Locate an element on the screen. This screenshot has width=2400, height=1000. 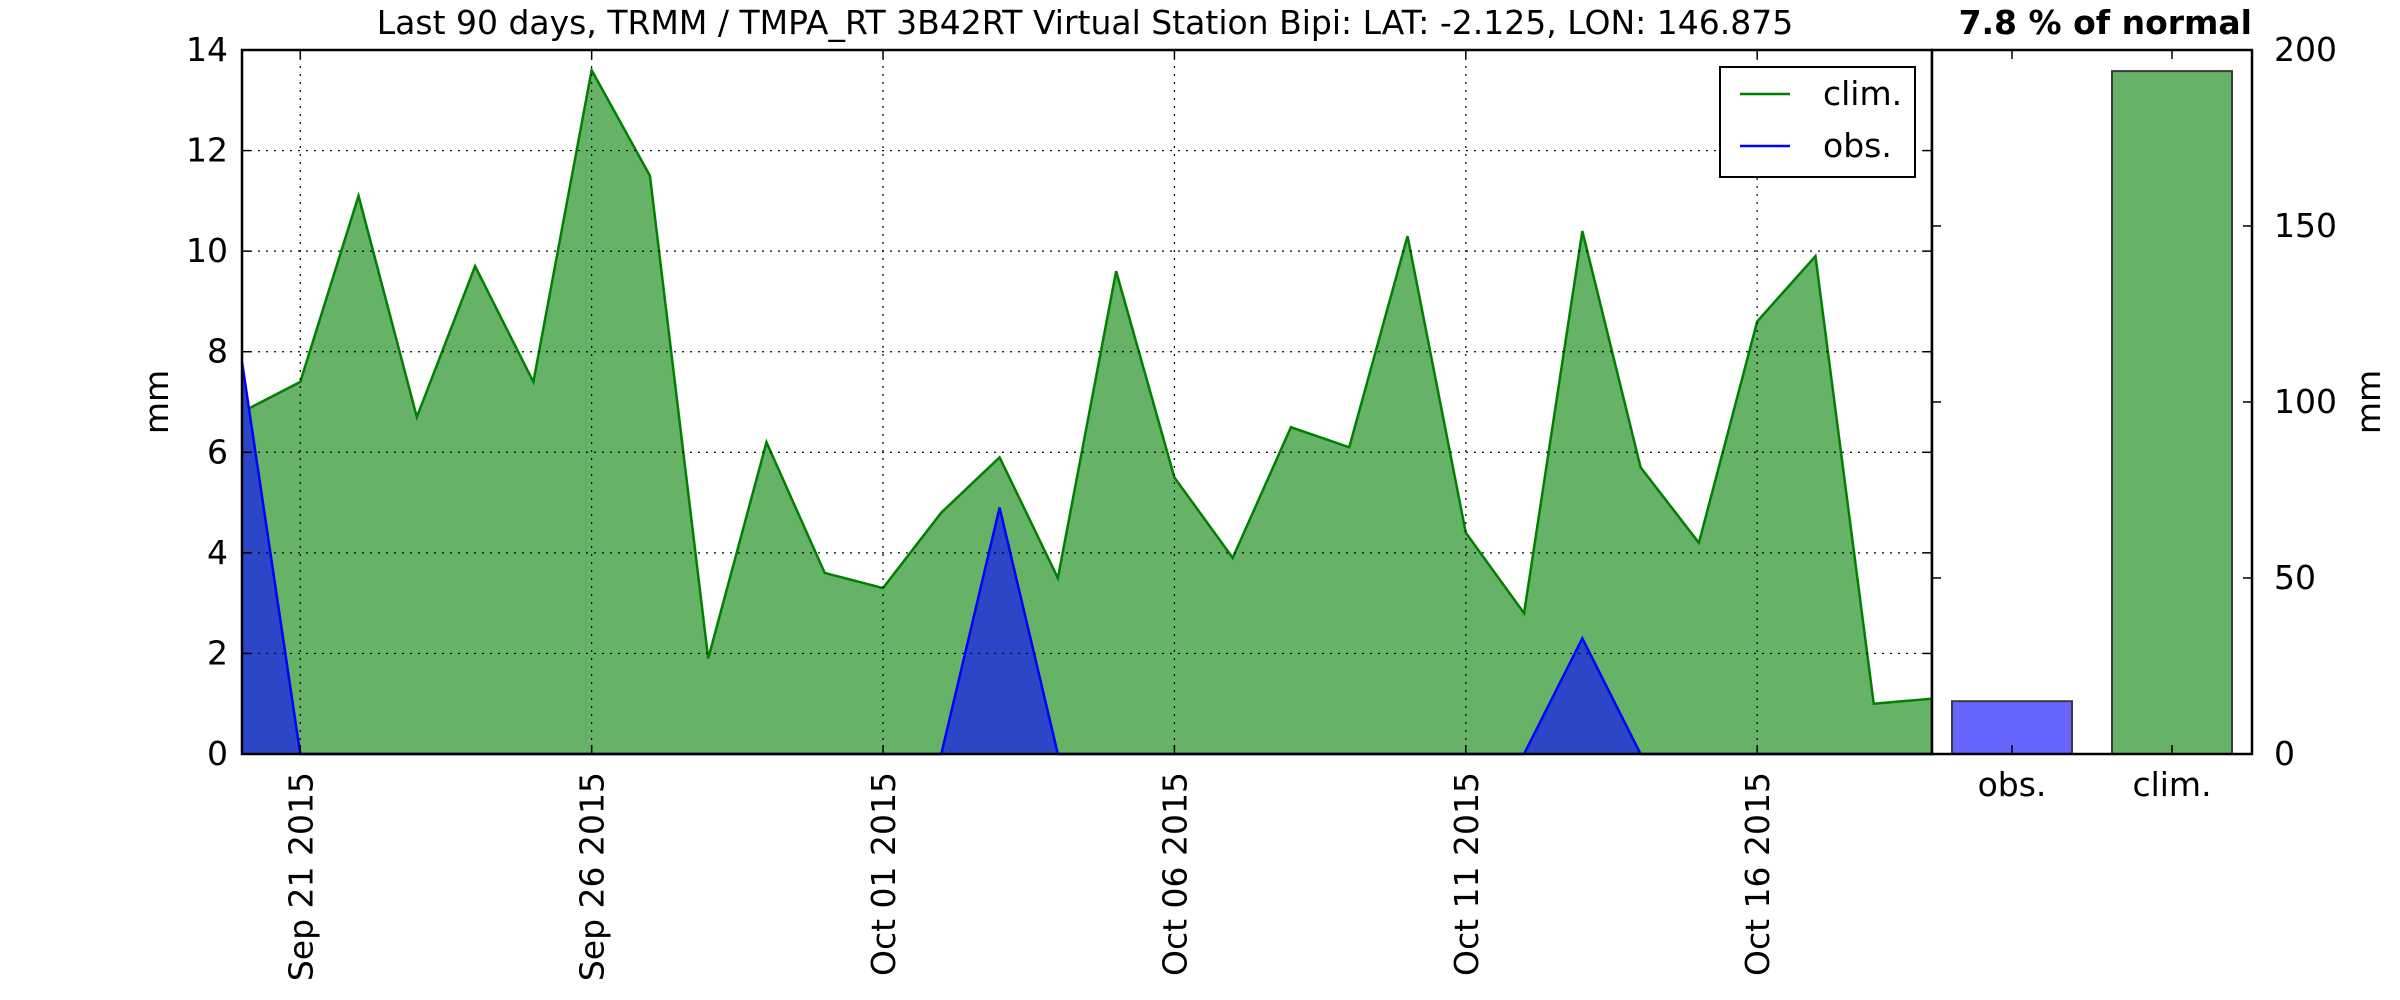
x-tick-label: Oct 16 2015 is located at coordinates (1757, 874).